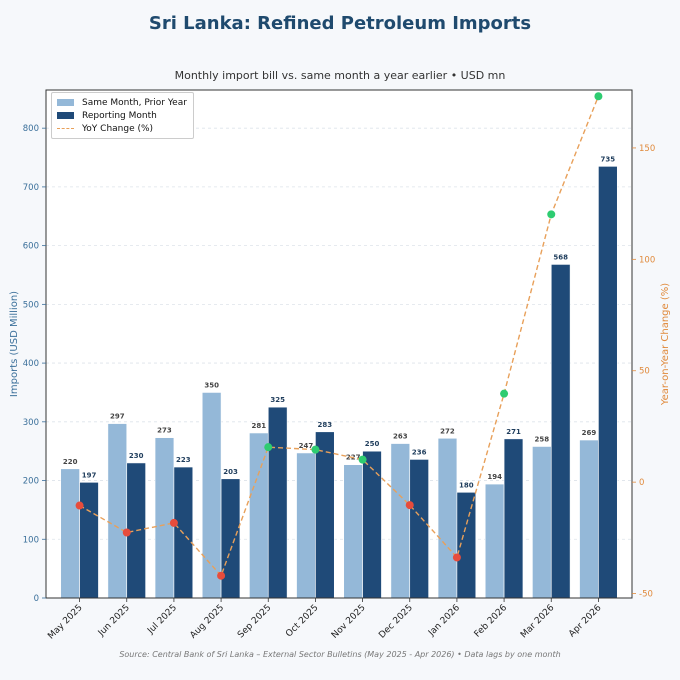 The image size is (680, 680). Describe the element at coordinates (65, 115) in the screenshot. I see `legend-swatch-reporting` at that location.